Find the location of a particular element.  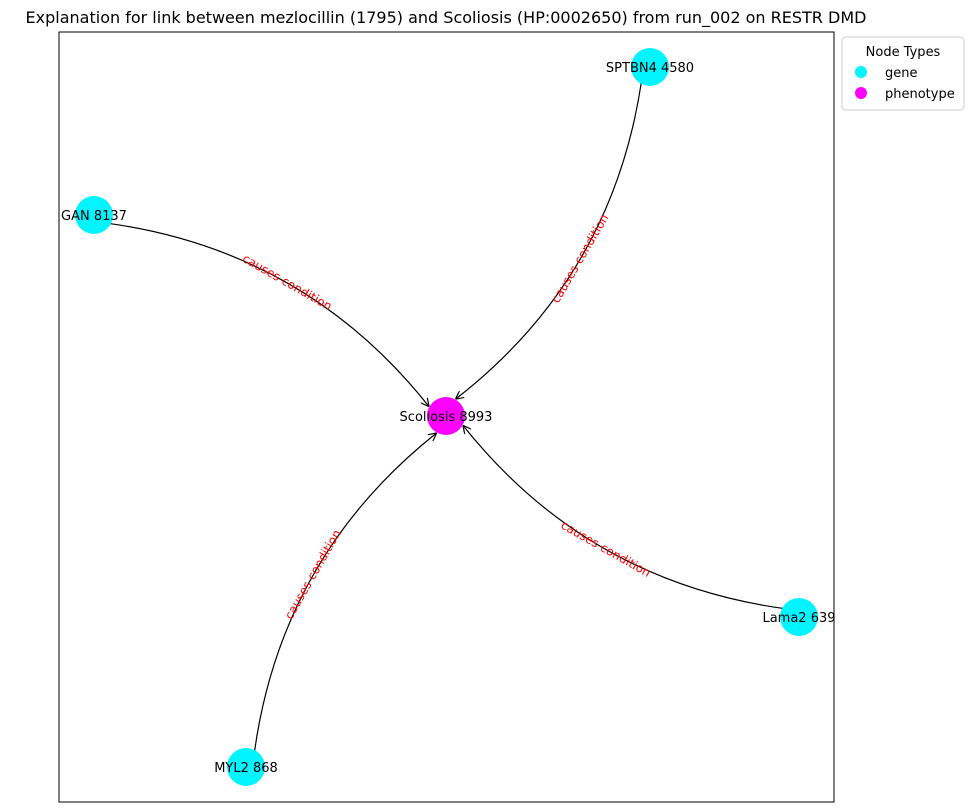

legend: Node Types gene phenotype is located at coordinates (903, 73).